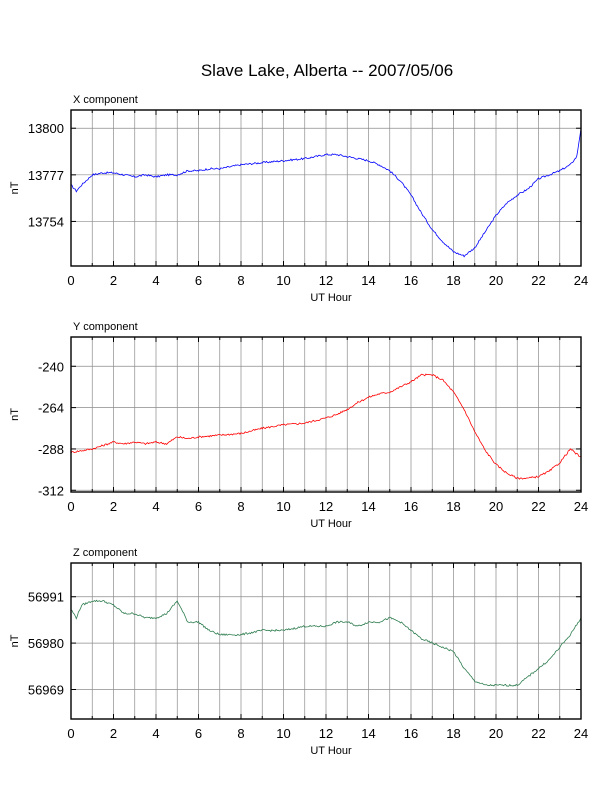 Image resolution: width=612 pixels, height=792 pixels. I want to click on component-label: Y component, so click(105, 327).